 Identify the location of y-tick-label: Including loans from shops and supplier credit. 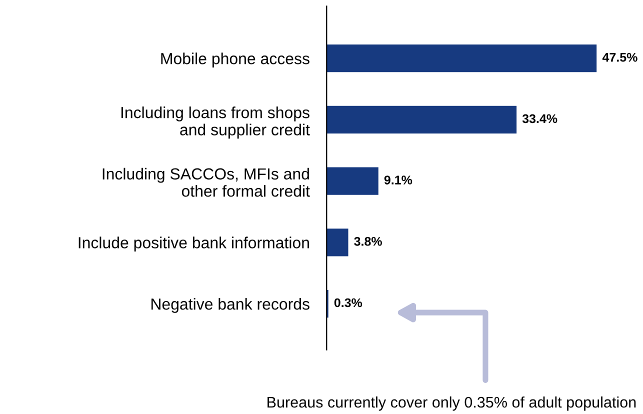
(215, 122).